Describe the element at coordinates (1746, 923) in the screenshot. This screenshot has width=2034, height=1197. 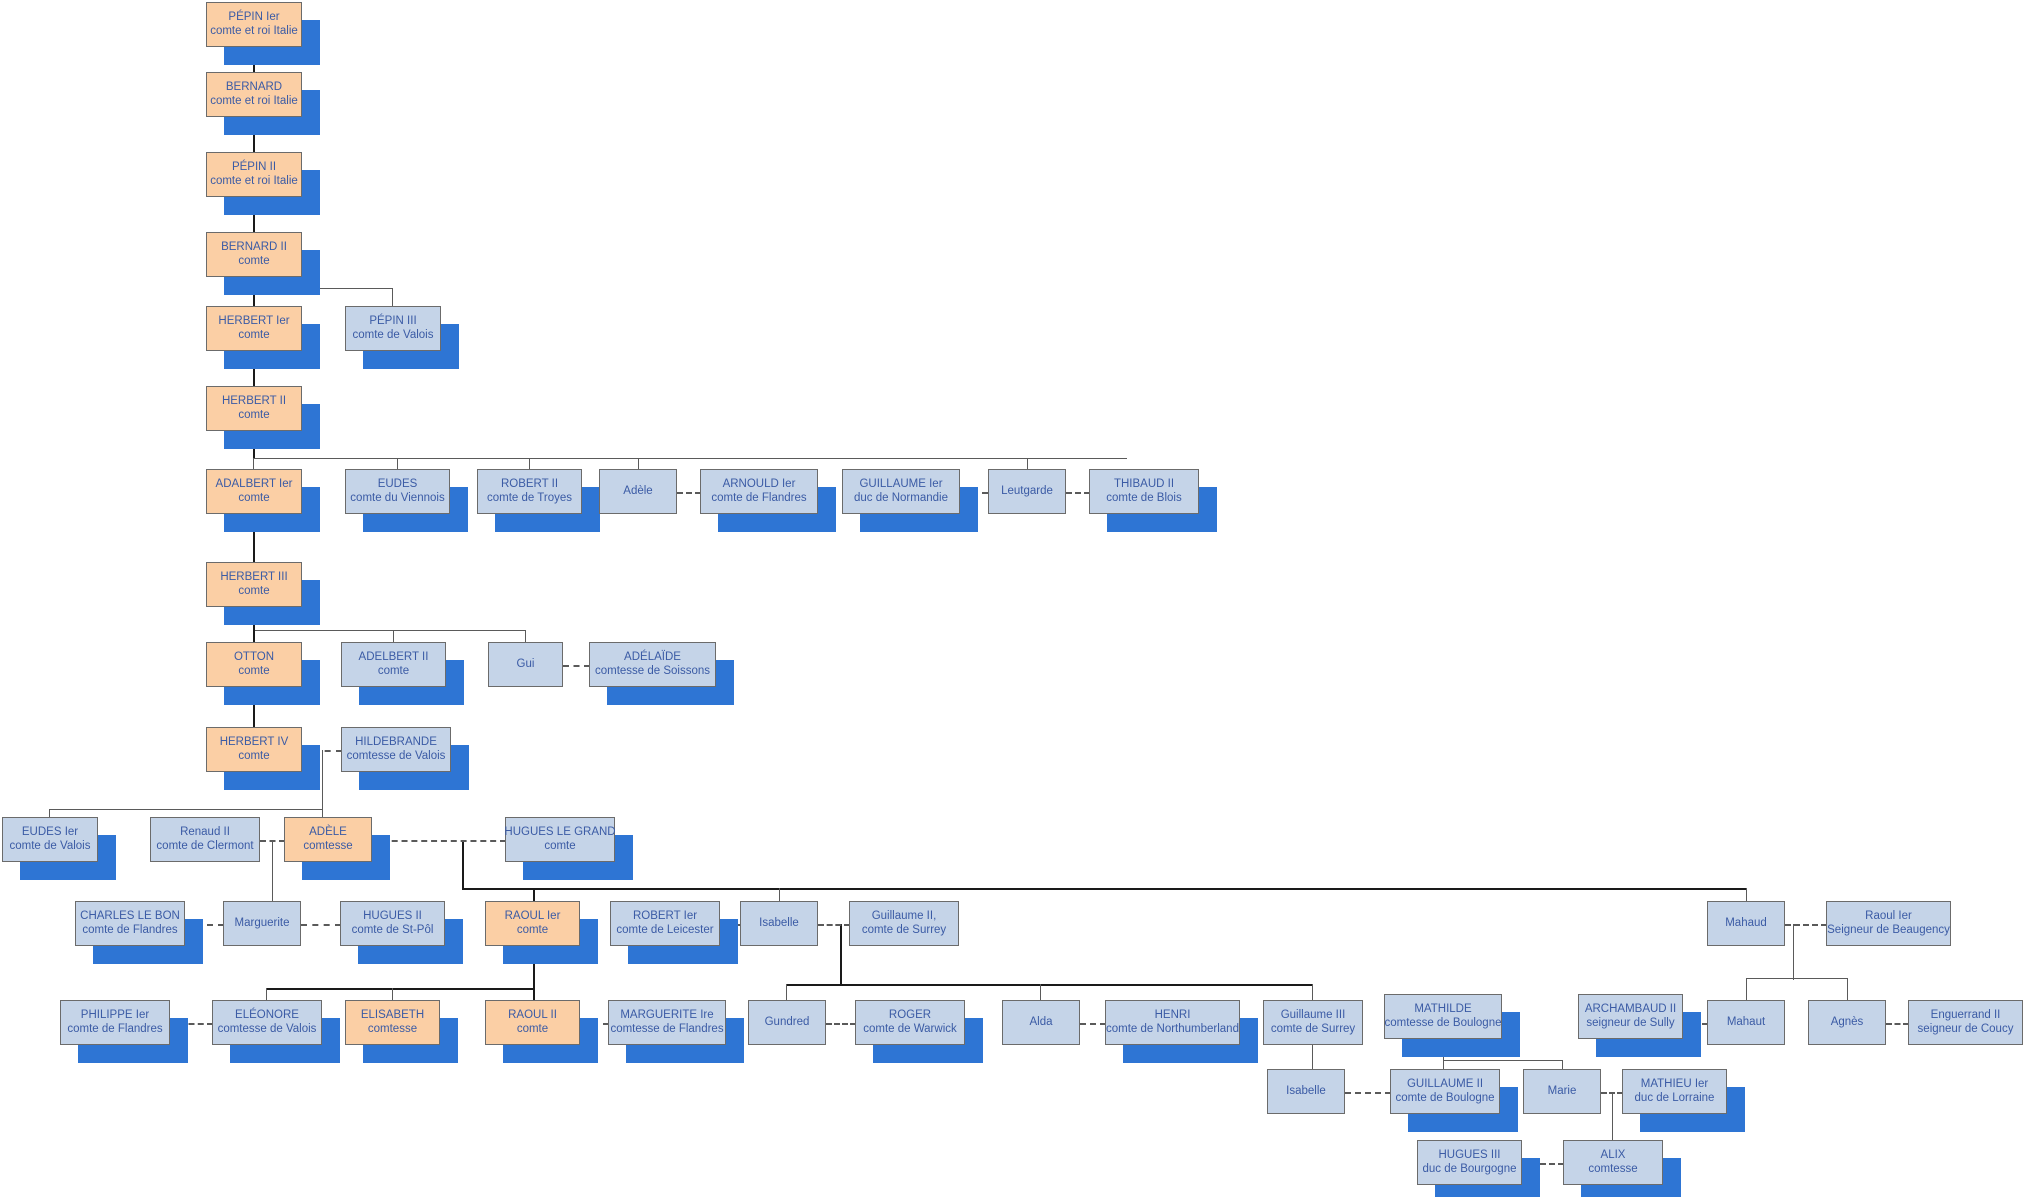
I see `person-node-mahaud: Mahaud` at that location.